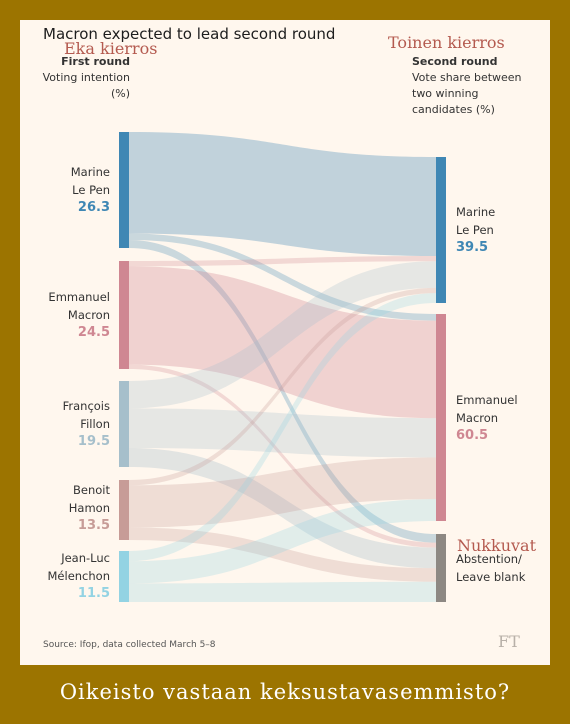 The image size is (570, 724). I want to click on right-value-macron: 60.5, so click(472, 435).